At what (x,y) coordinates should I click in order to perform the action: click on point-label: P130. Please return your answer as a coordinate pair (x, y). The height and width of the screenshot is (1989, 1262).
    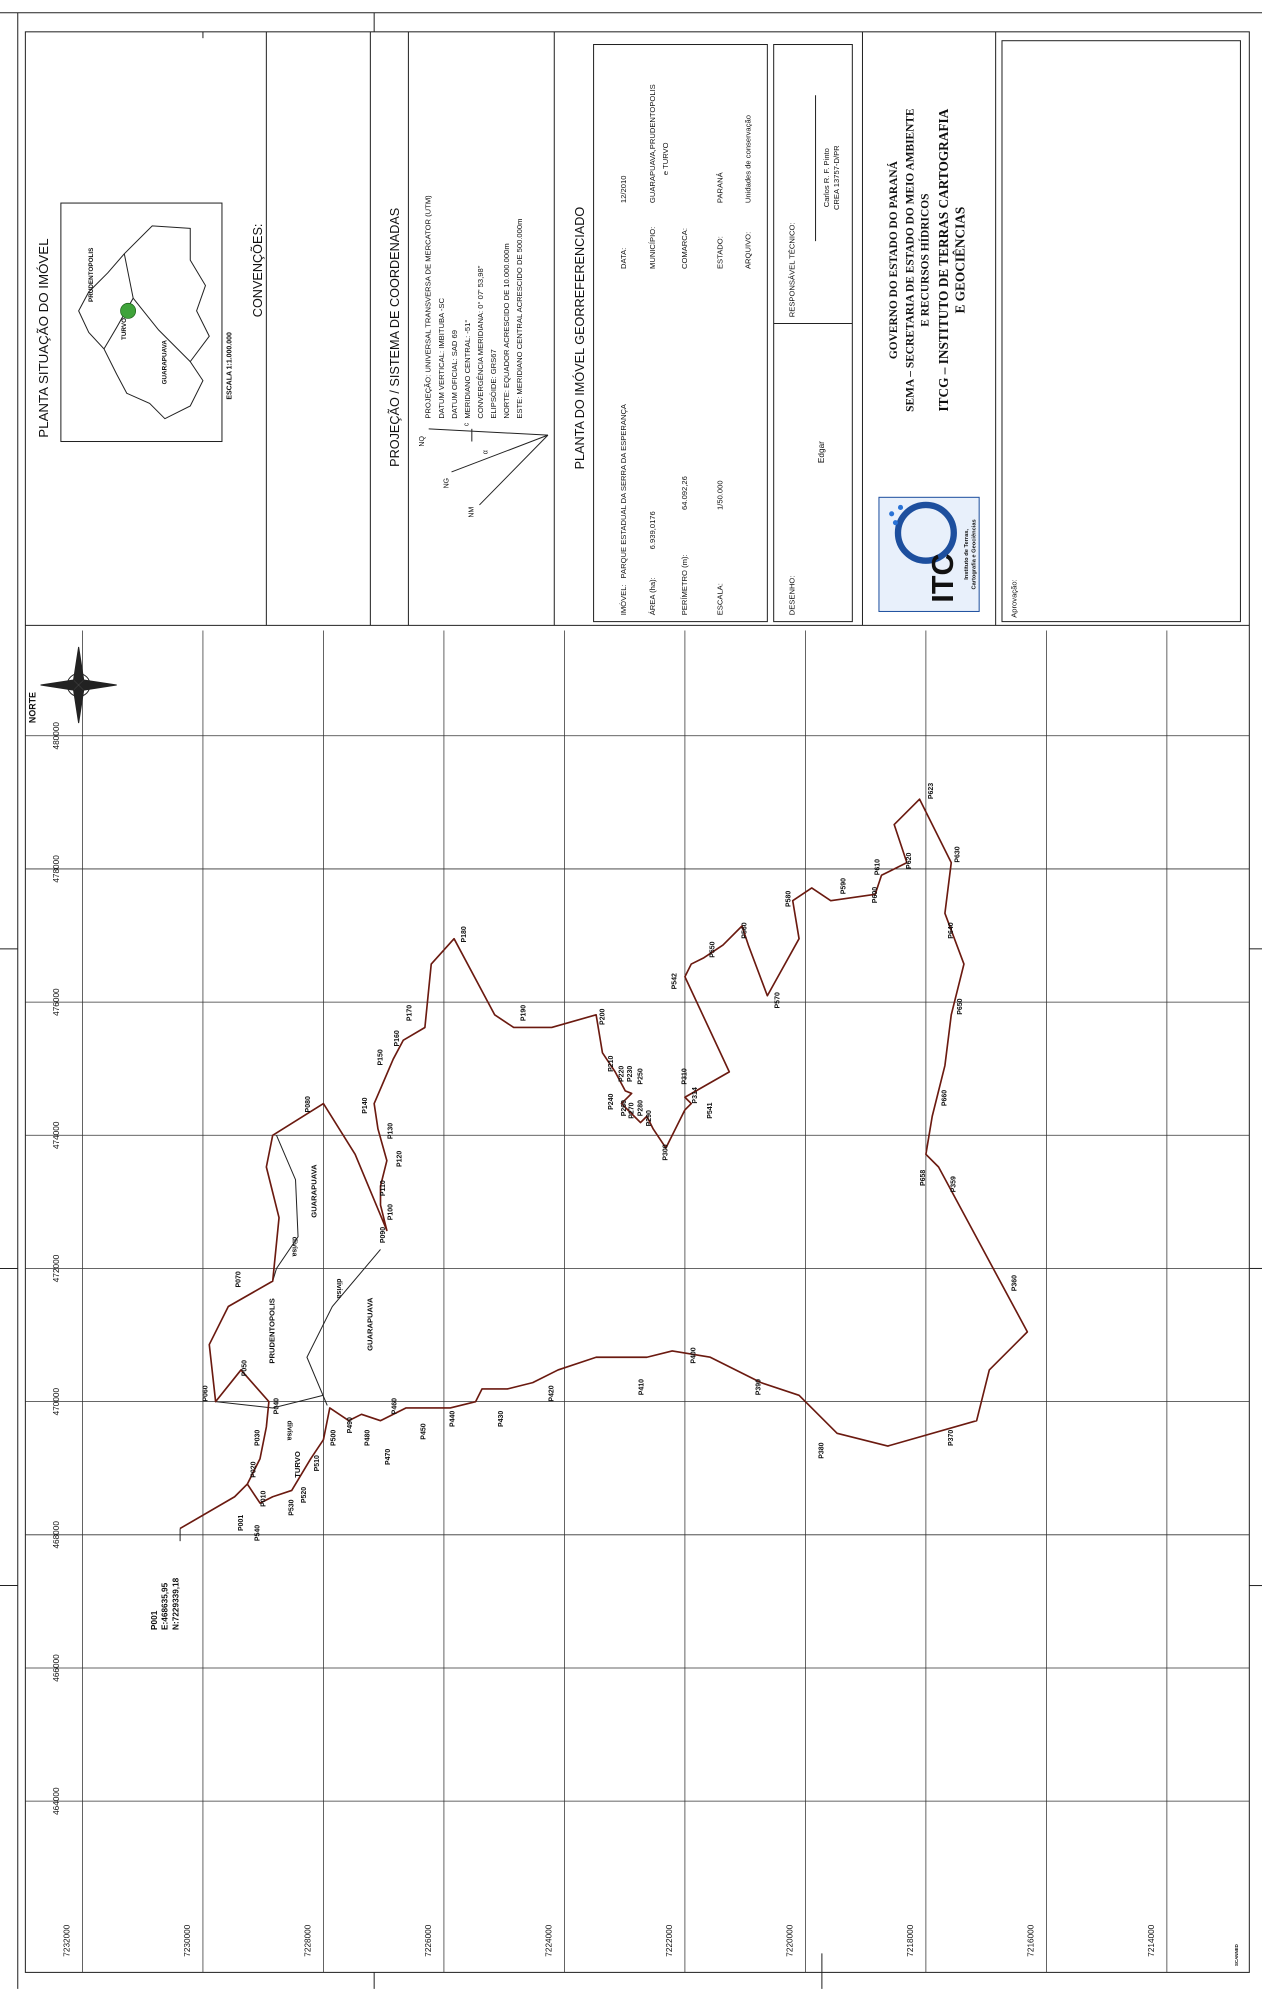
    Looking at the image, I should click on (390, 1131).